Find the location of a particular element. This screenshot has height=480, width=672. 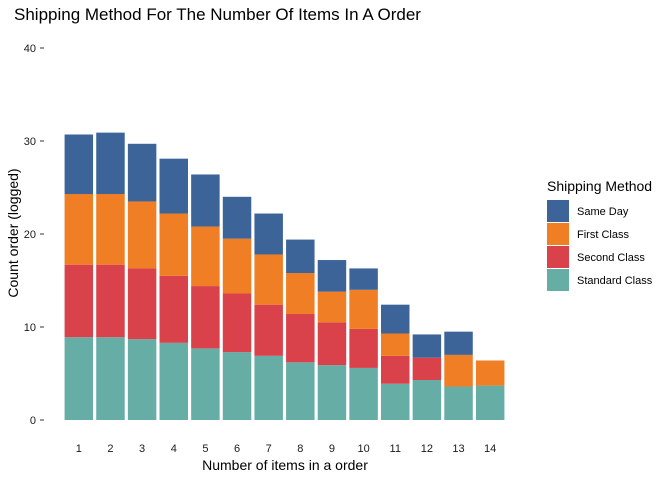

x-tick-label: 4 is located at coordinates (174, 449).